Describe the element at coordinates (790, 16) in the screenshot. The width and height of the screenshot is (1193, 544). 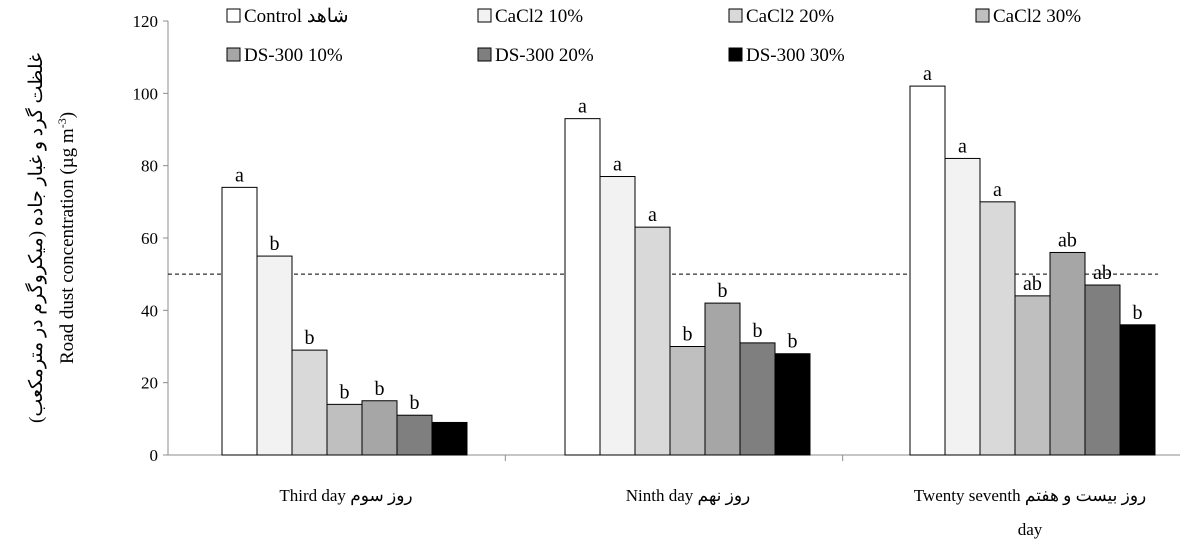
I see `legend-label: CaCl2 20%` at that location.